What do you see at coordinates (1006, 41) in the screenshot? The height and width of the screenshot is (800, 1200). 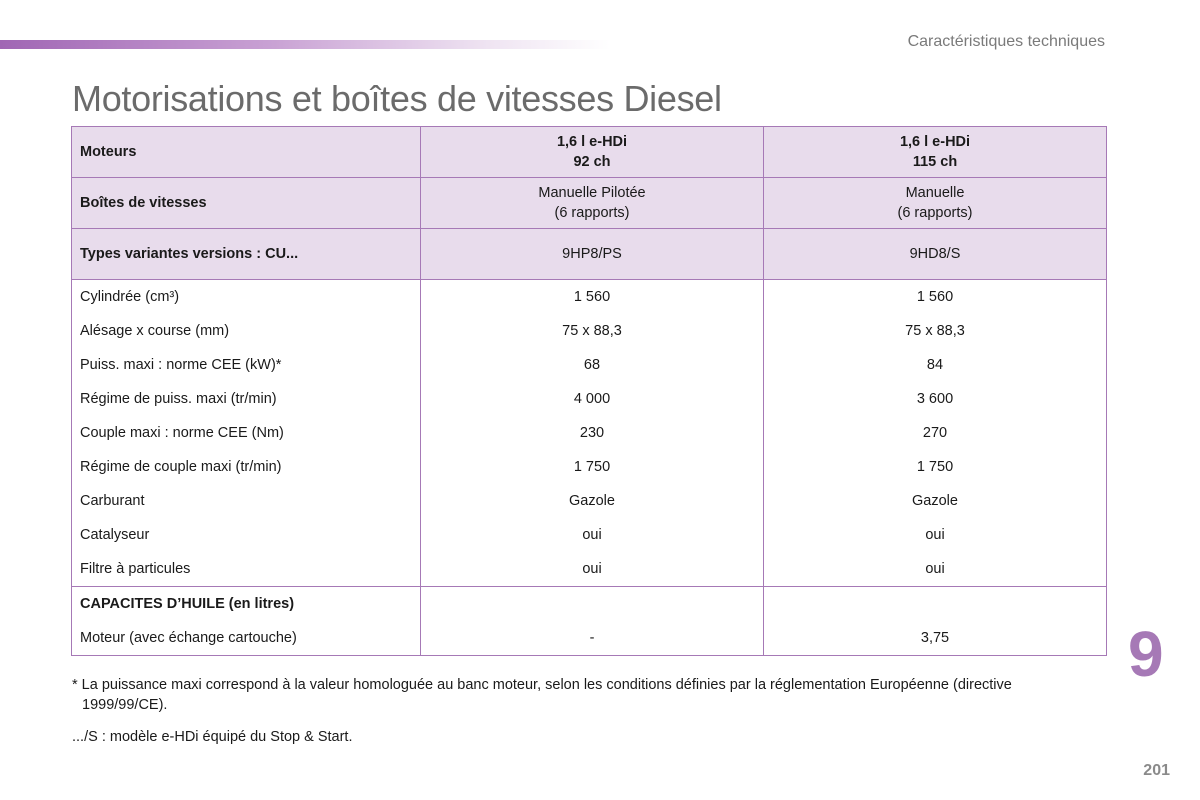 I see `section-label: Caractéristiques techniques` at bounding box center [1006, 41].